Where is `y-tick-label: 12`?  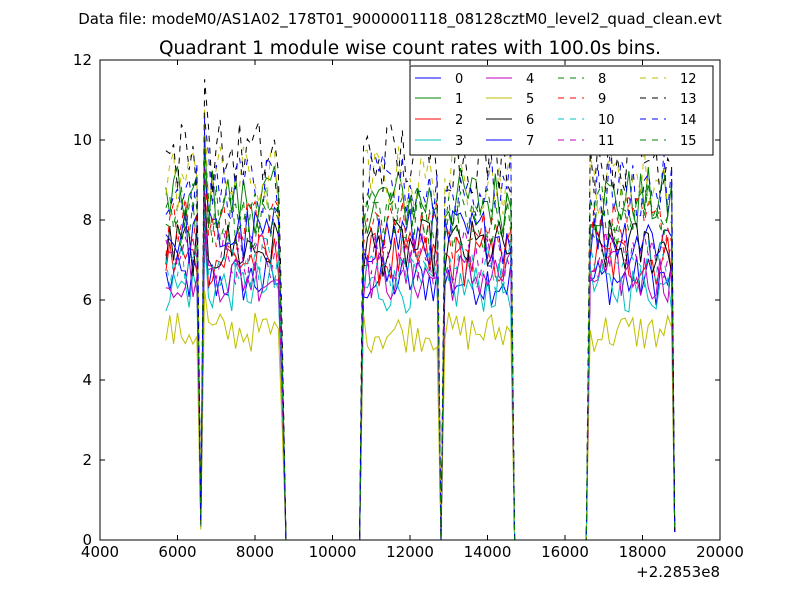 y-tick-label: 12 is located at coordinates (82, 60).